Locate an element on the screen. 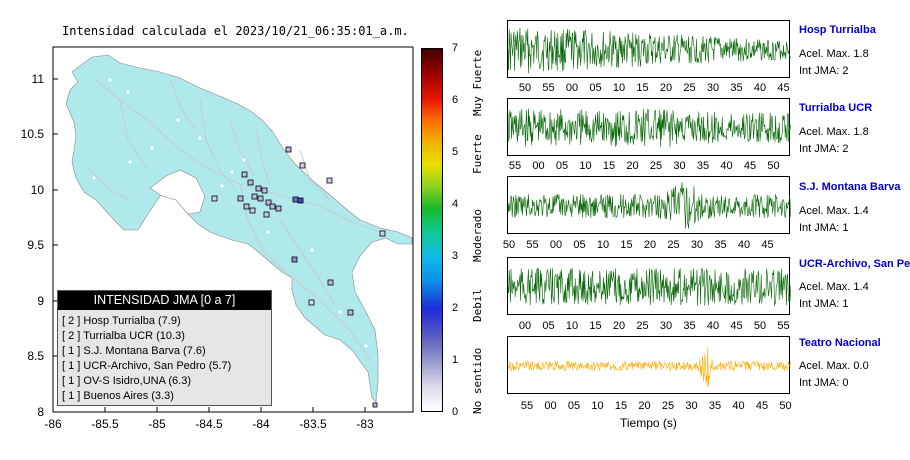 The height and width of the screenshot is (460, 910). colorbar-category: Fuerte is located at coordinates (477, 154).